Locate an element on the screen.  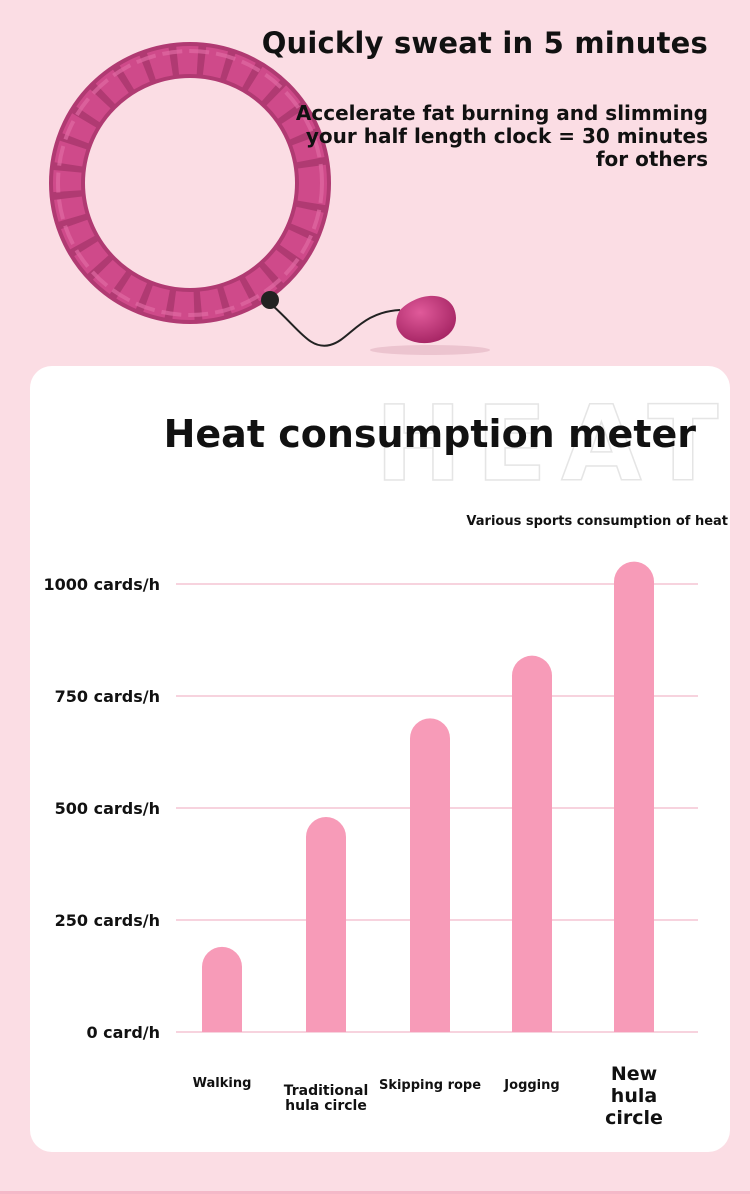
watermark-text: HEAT is located at coordinates (553, 444).